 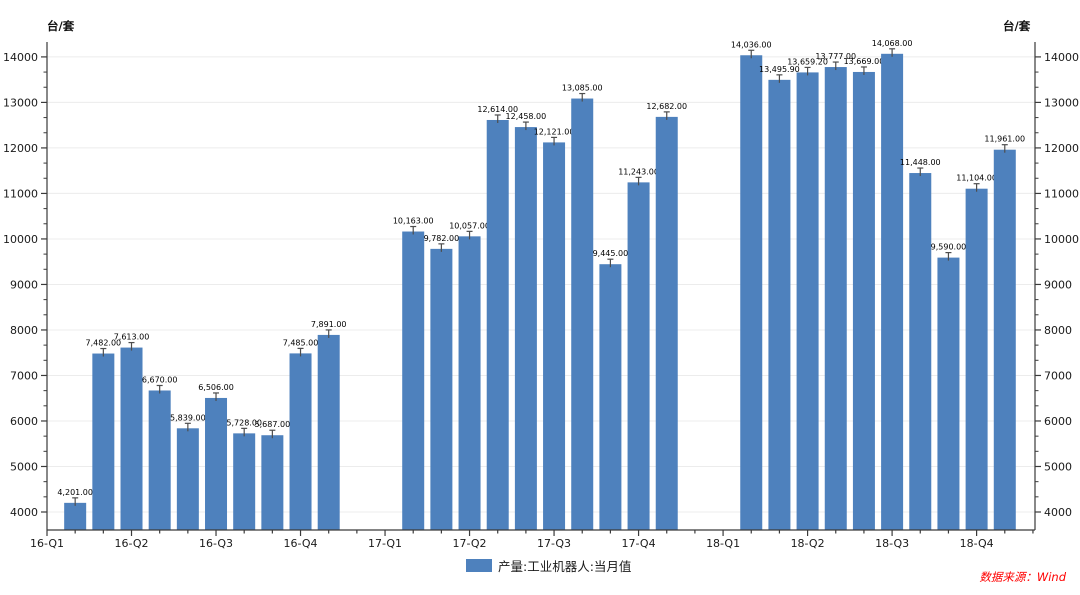 What do you see at coordinates (61, 26) in the screenshot?
I see `y-axis-unit-left: 台/套` at bounding box center [61, 26].